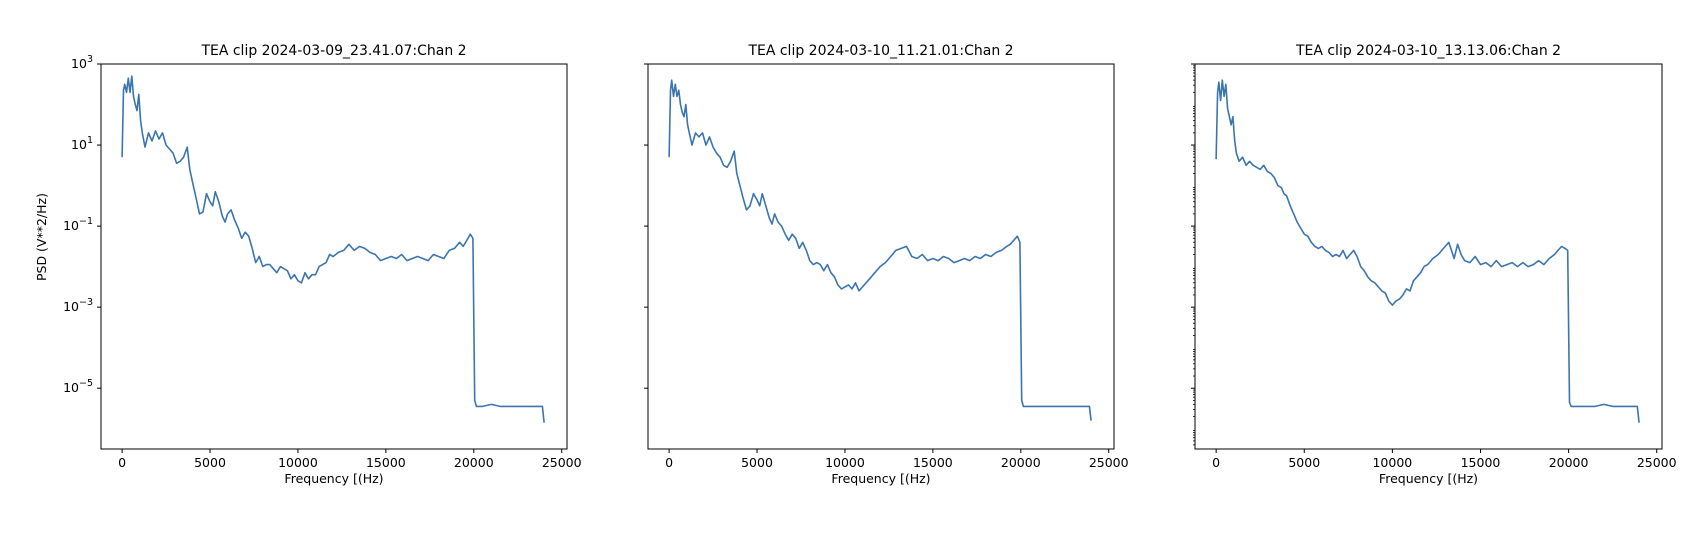  What do you see at coordinates (78, 305) in the screenshot?
I see `y-tick-label: 10⁻³` at bounding box center [78, 305].